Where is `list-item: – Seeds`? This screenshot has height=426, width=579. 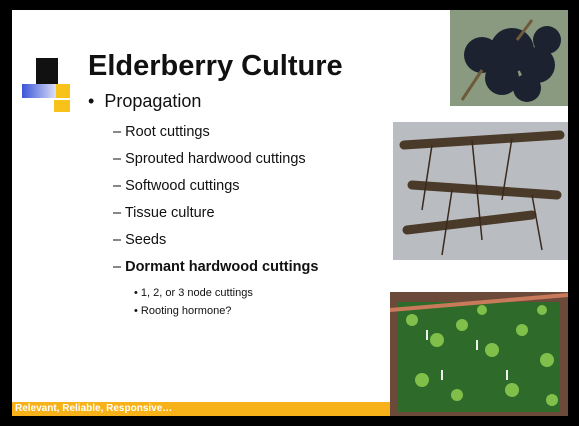
list-item: – Seeds is located at coordinates (140, 240).